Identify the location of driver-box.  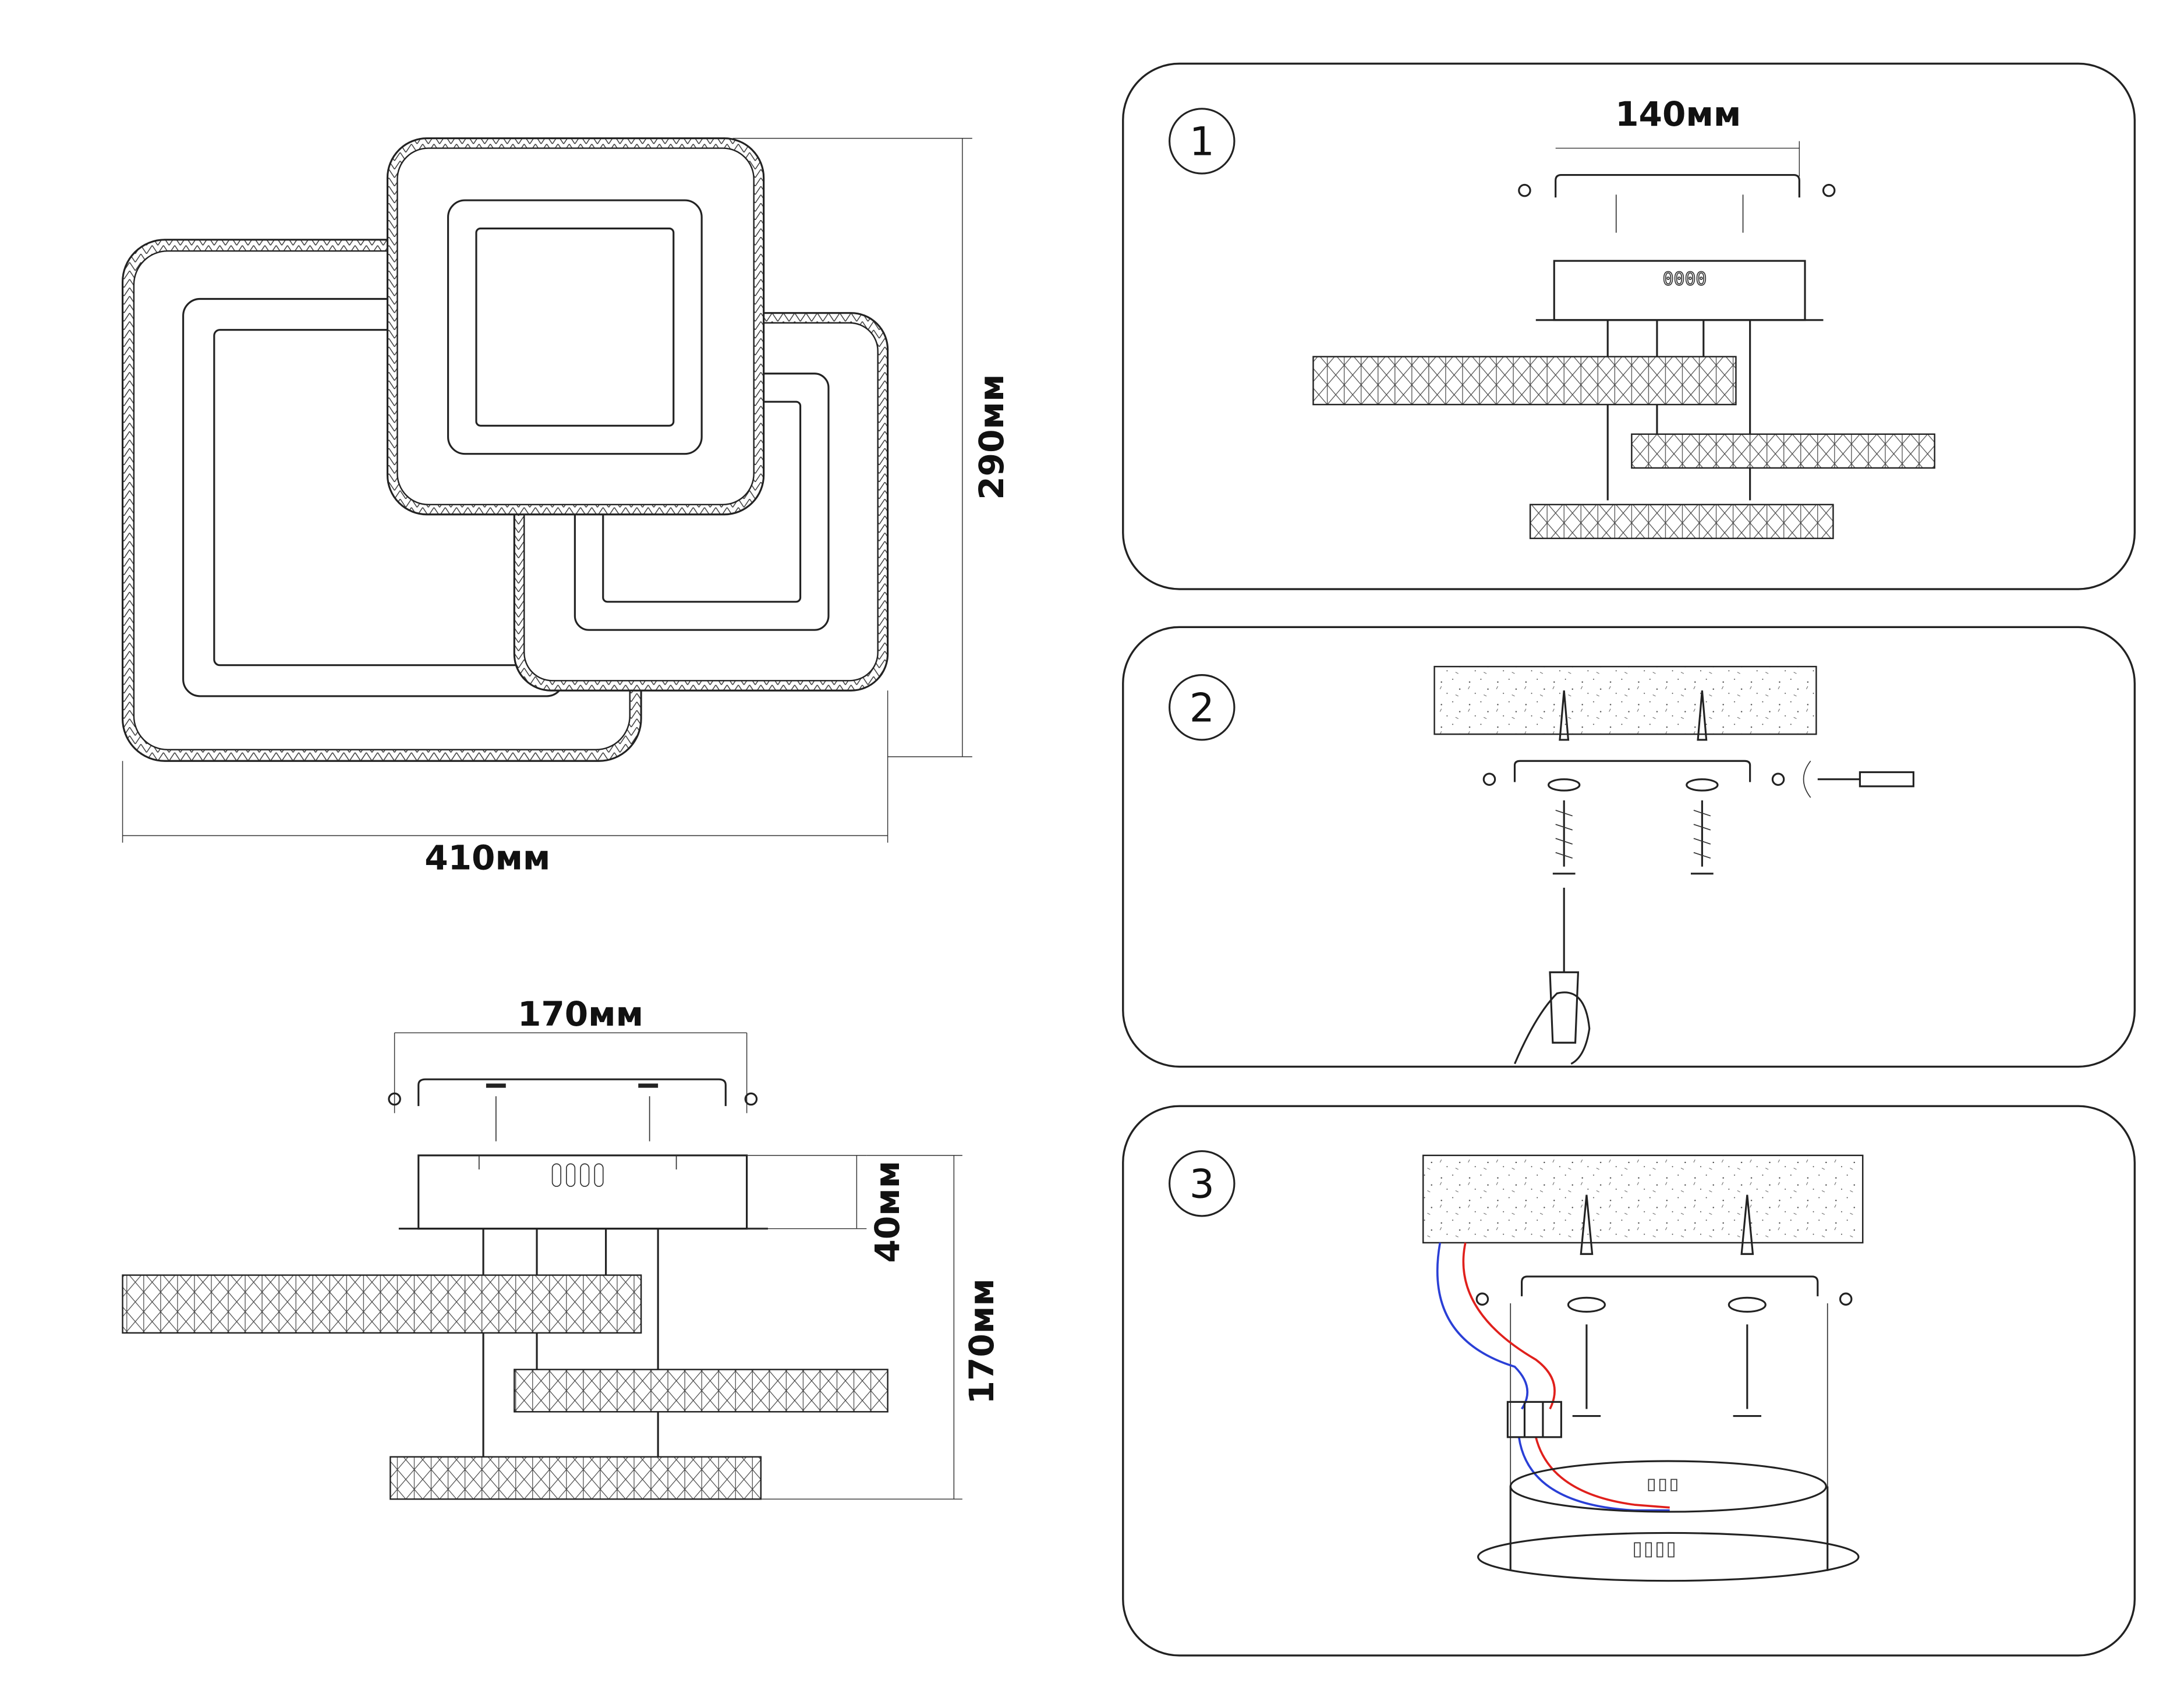
(583, 1192).